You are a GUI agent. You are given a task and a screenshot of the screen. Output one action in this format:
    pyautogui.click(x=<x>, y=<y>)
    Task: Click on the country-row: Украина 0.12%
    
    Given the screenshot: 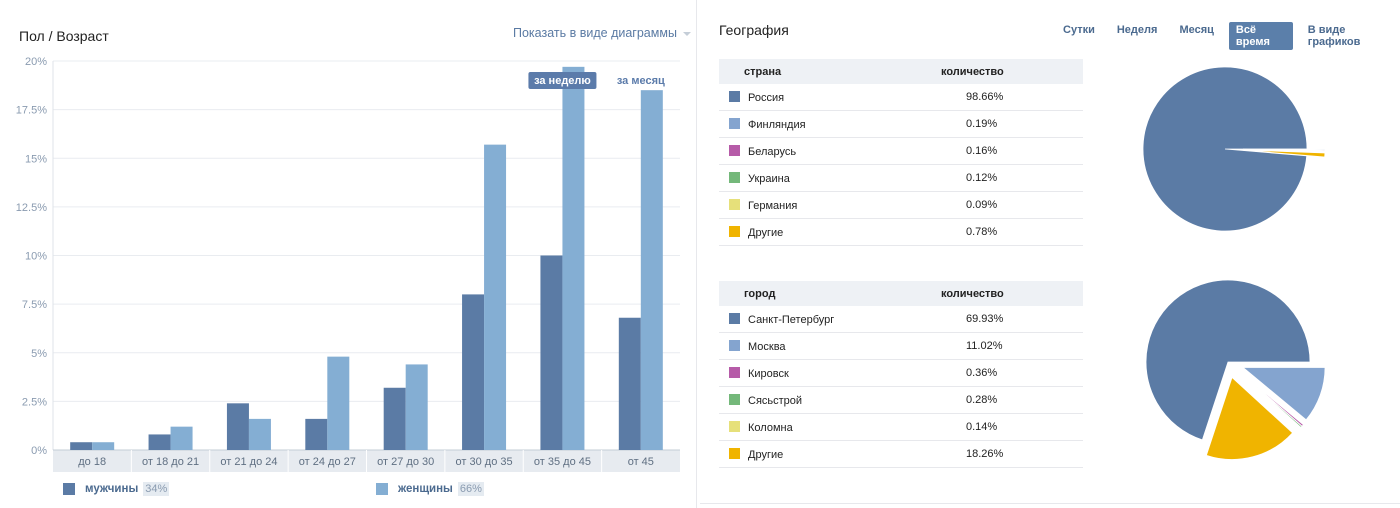 What is the action you would take?
    pyautogui.click(x=901, y=178)
    